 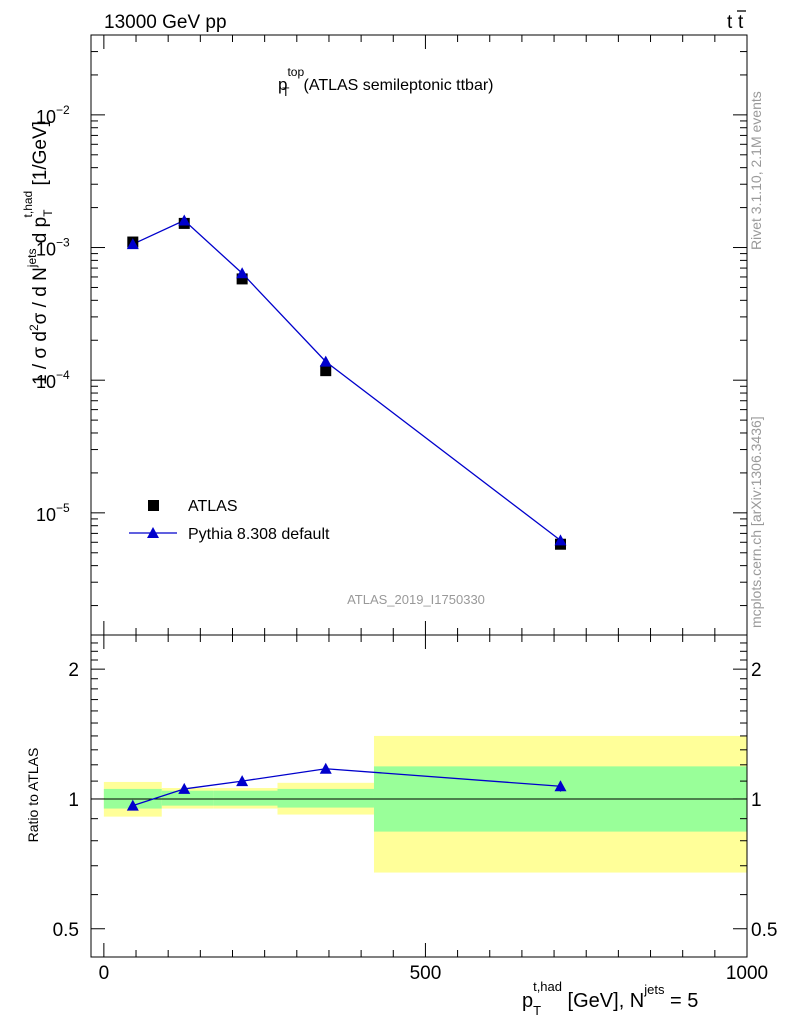 What do you see at coordinates (53, 248) in the screenshot?
I see `main-y-tick-label: 10⁻³` at bounding box center [53, 248].